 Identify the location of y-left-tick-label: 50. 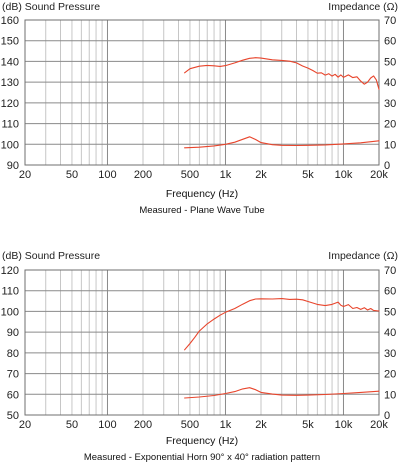
(13, 416).